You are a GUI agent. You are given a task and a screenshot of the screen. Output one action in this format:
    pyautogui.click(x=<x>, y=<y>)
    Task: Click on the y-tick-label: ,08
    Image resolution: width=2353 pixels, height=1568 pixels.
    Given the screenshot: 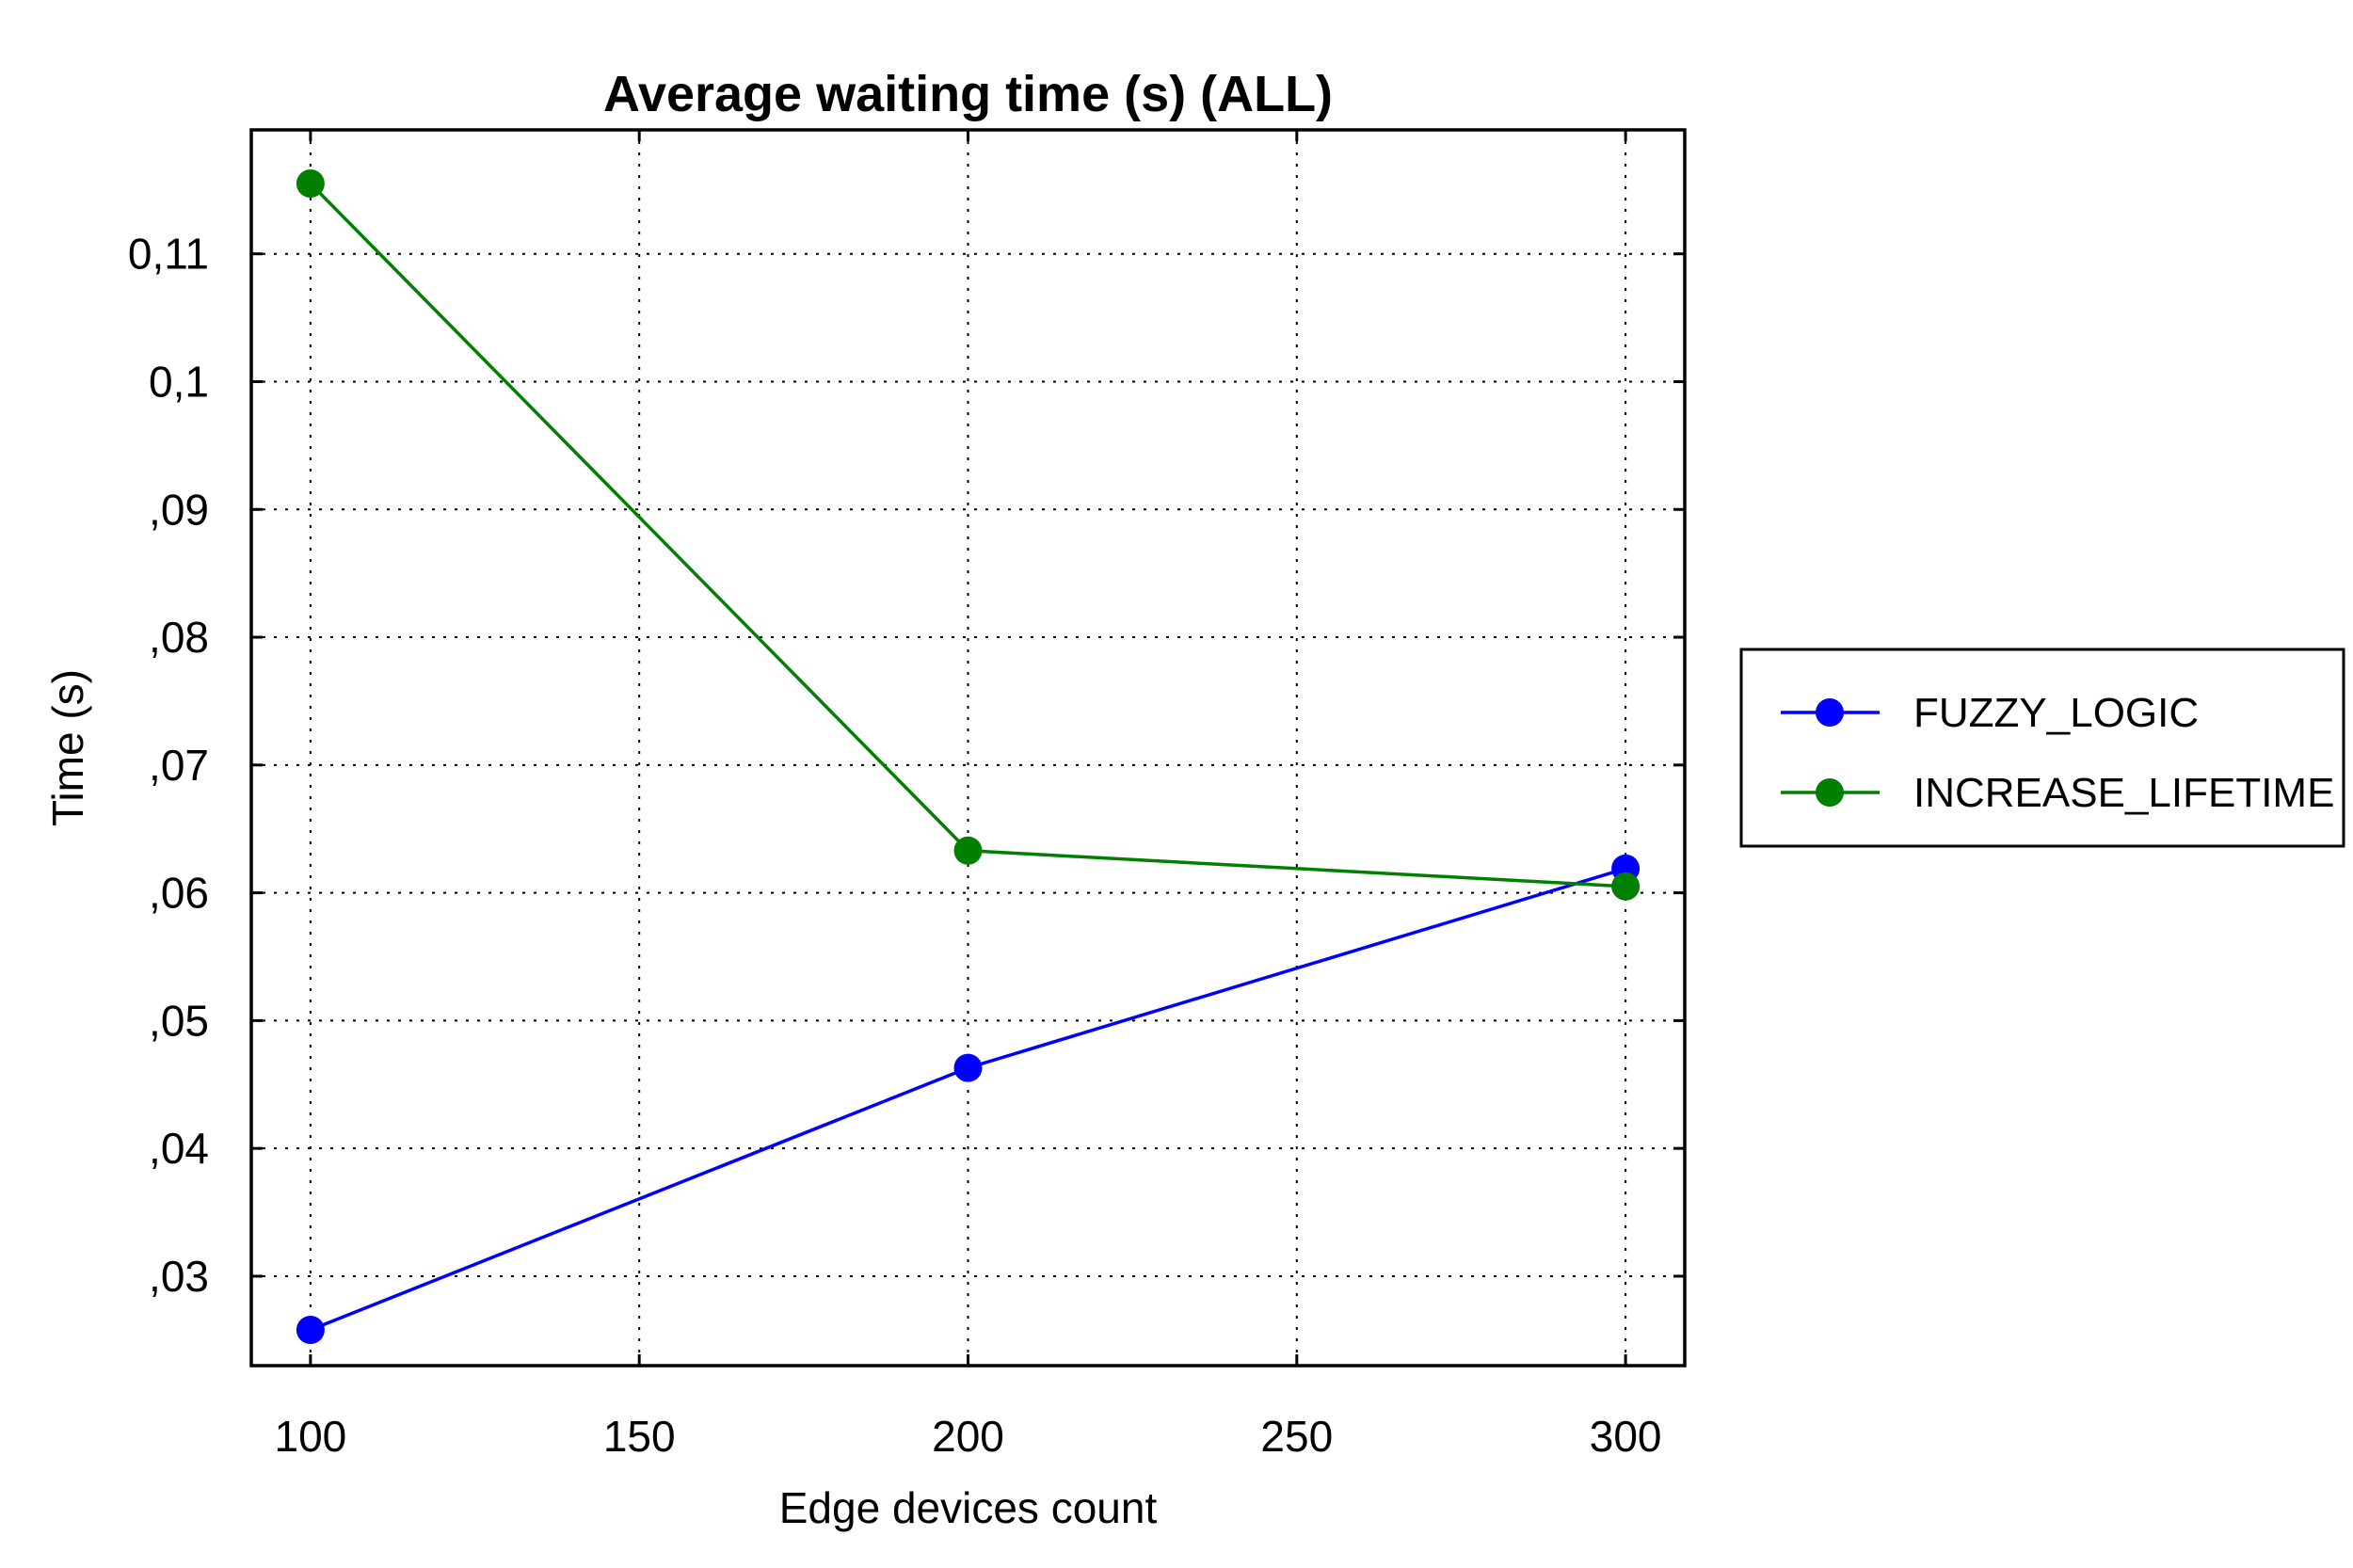 What is the action you would take?
    pyautogui.click(x=179, y=637)
    